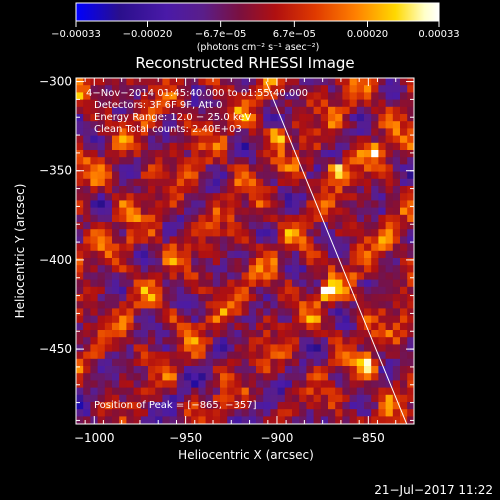 The height and width of the screenshot is (504, 500). Describe the element at coordinates (55, 349) in the screenshot. I see `y-tick-label: −450` at that location.